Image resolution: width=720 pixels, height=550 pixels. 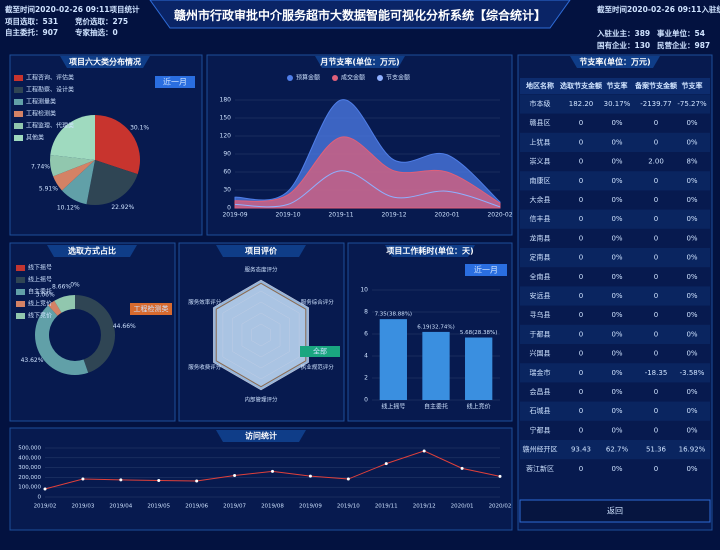 I want to click on x-tick-label: 2020-02, so click(x=499, y=215).